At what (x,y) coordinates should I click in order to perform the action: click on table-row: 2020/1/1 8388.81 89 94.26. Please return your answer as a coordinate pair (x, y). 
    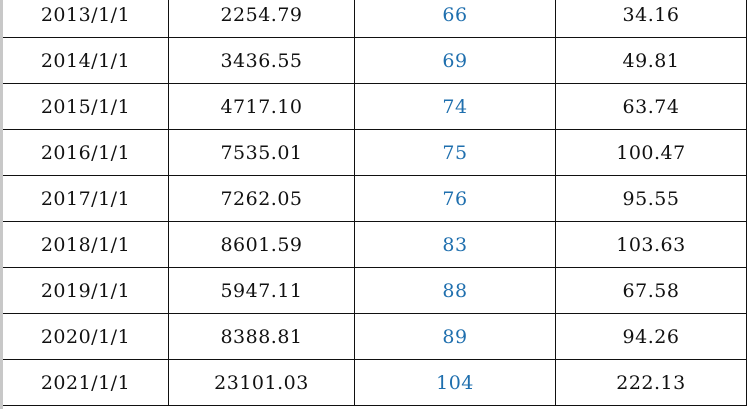
    Looking at the image, I should click on (375, 336).